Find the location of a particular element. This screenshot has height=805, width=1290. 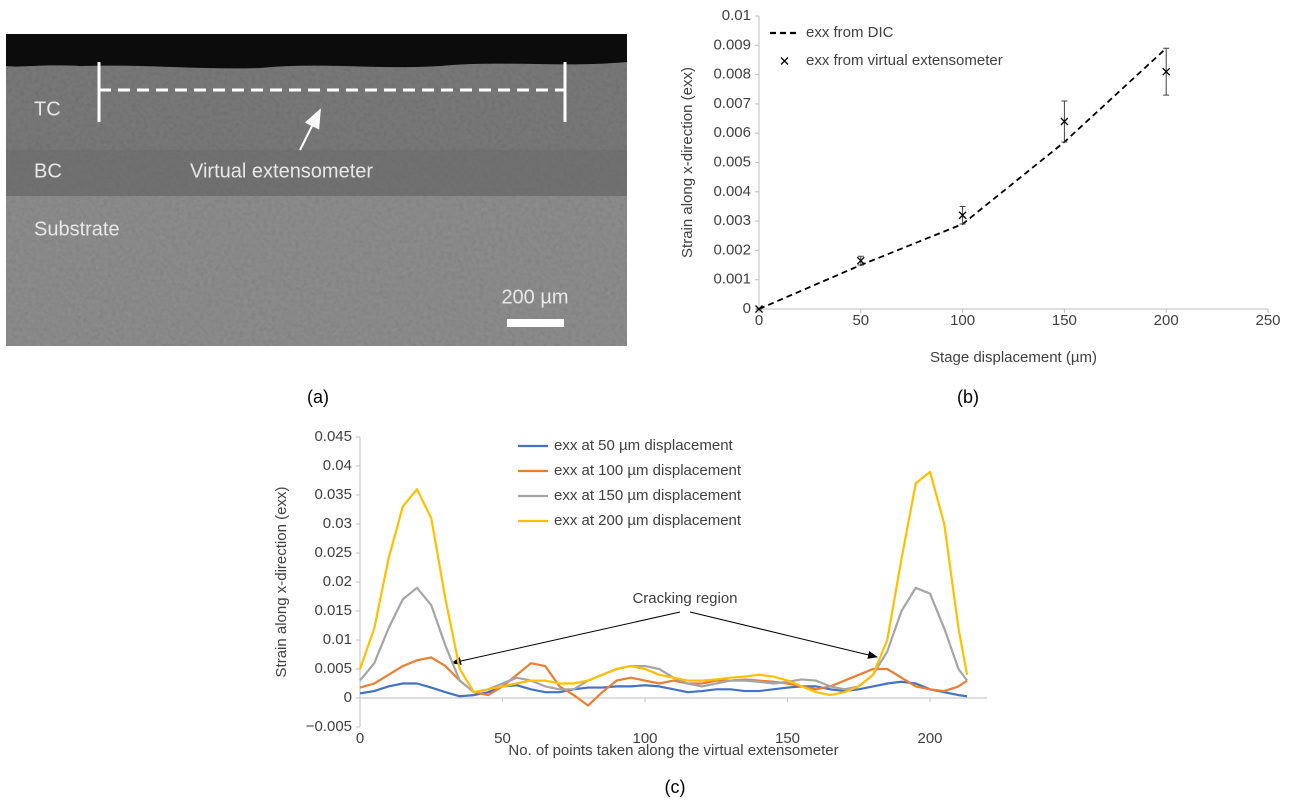

y-tick-label: 0.025 is located at coordinates (333, 552).